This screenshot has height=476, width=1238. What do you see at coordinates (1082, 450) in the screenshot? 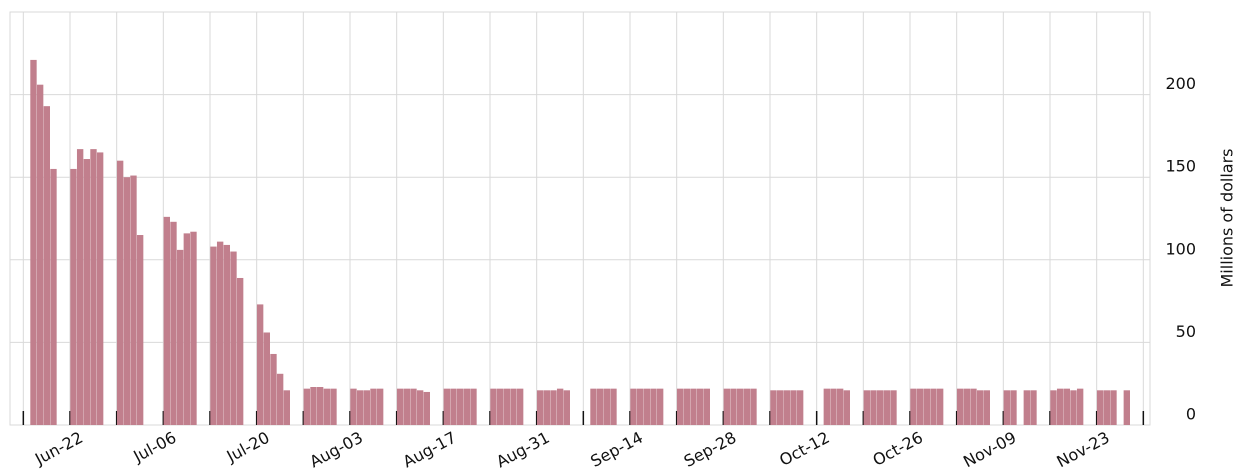
I see `x-tick-label: Nov-23` at bounding box center [1082, 450].